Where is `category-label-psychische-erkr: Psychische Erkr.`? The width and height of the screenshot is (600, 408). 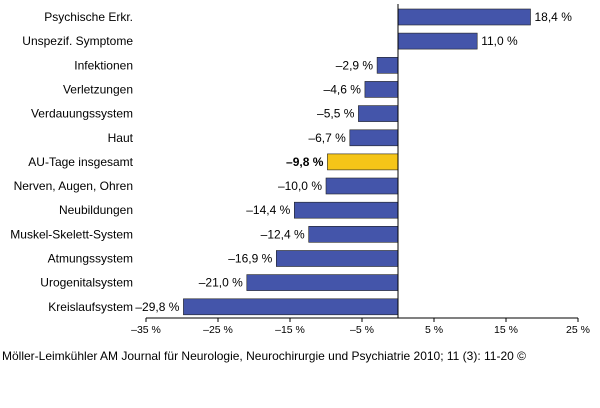 category-label-psychische-erkr: Psychische Erkr. is located at coordinates (88, 17).